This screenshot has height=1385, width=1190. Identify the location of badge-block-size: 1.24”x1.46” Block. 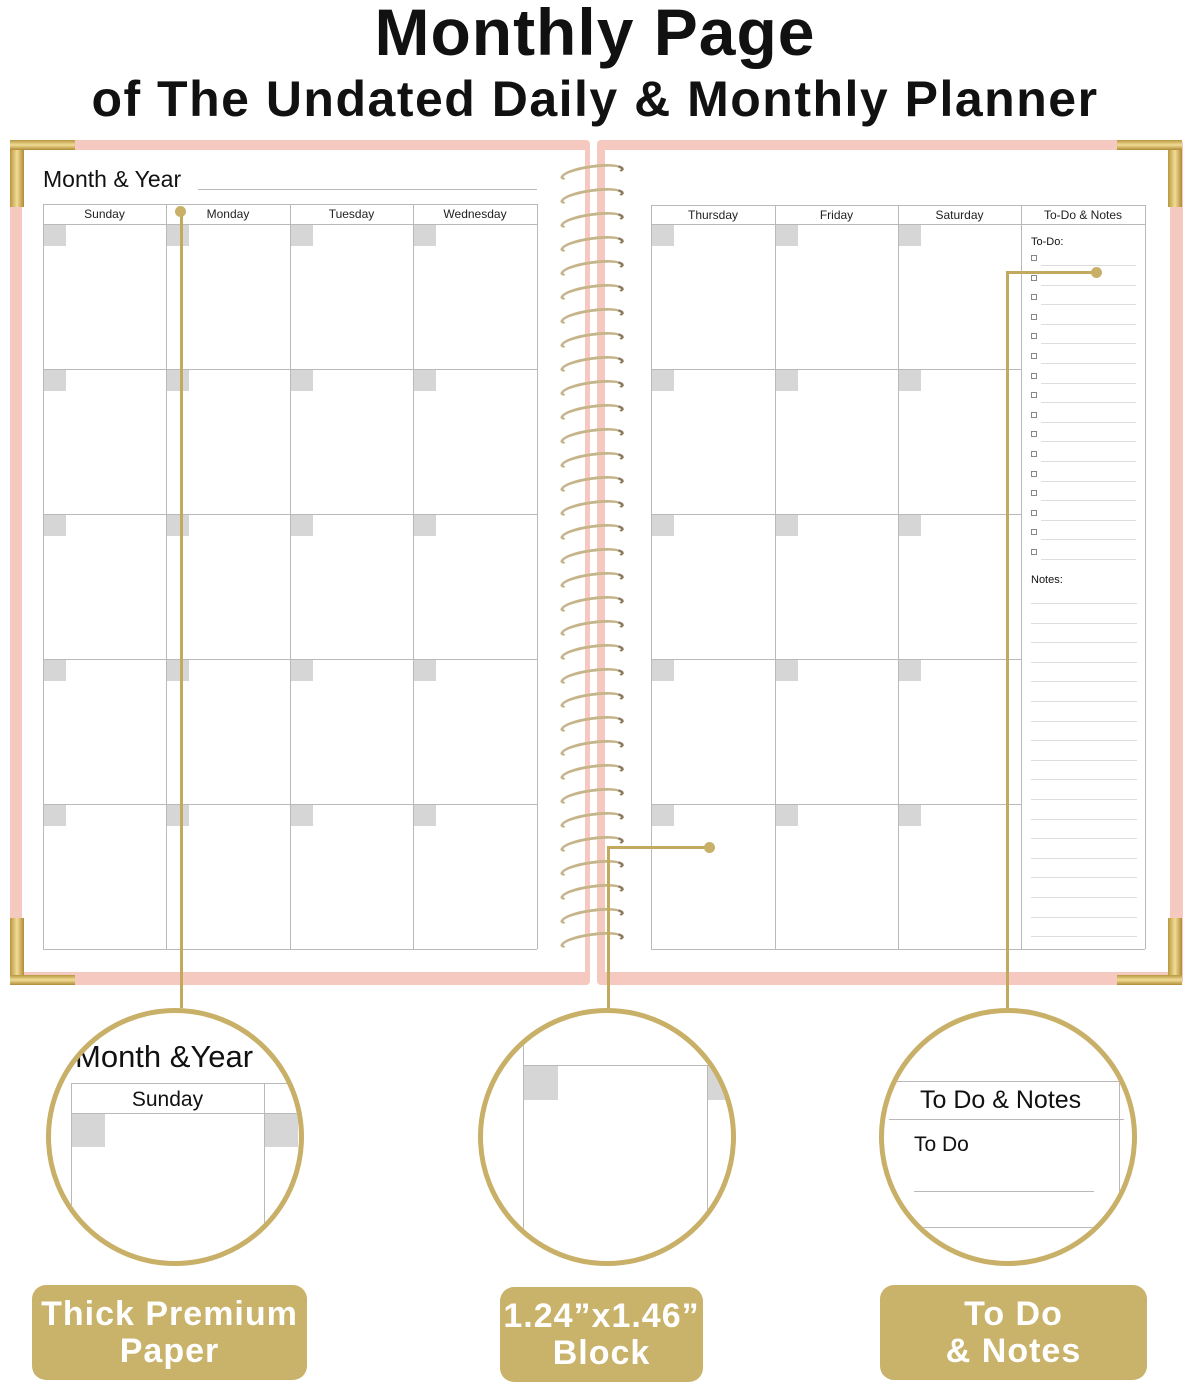
(601, 1334).